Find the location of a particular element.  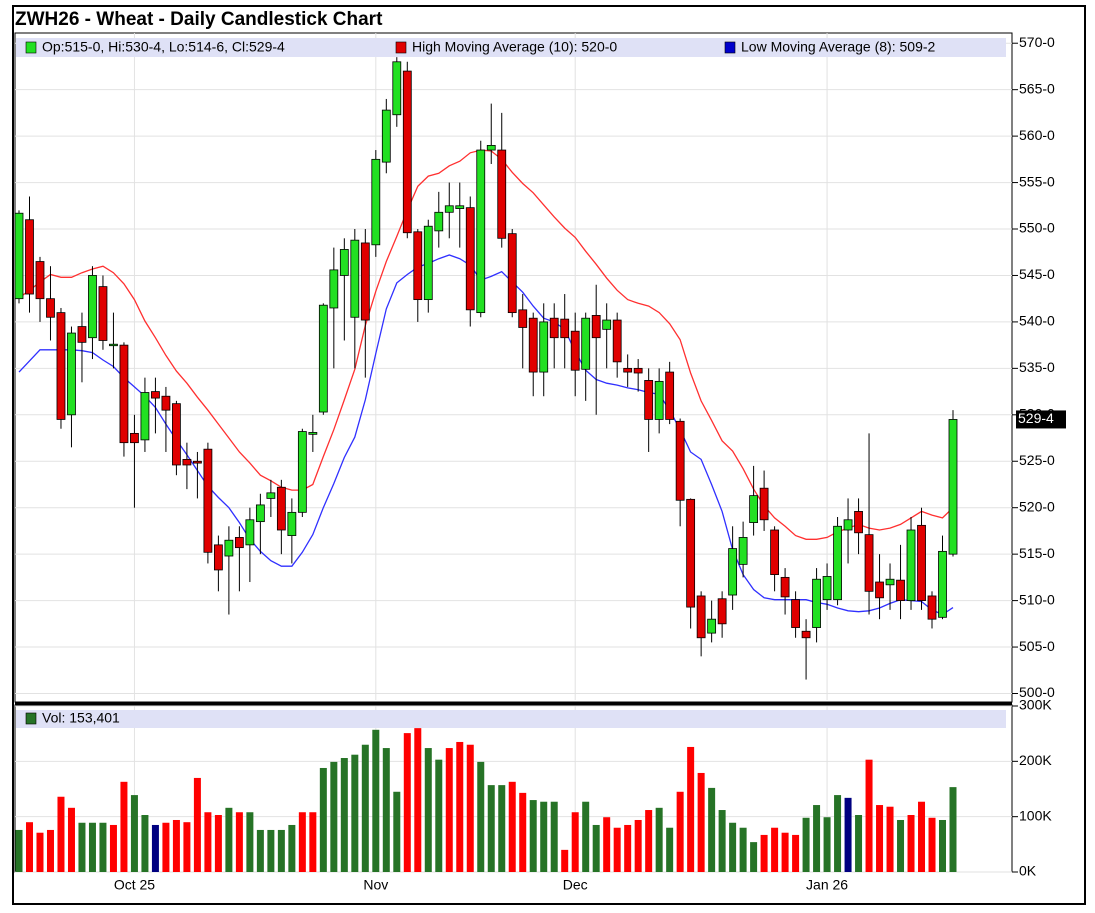

y2-tick-label: 0K is located at coordinates (1028, 871).